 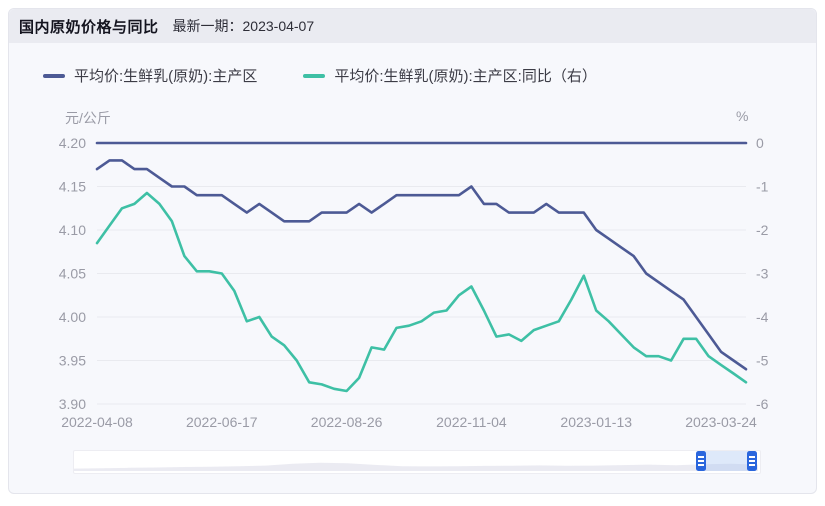 I want to click on legend-item-series-1: 平均价:生鲜乳(原奶):主产区, so click(x=150, y=75).